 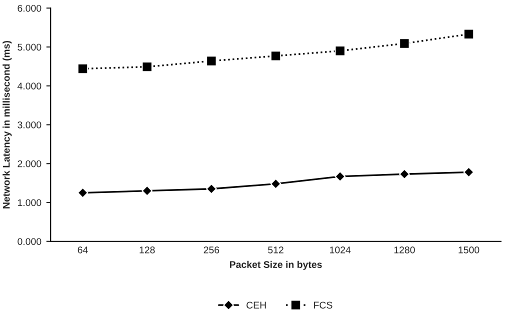 I want to click on x-tick-label: 512, so click(x=276, y=250).